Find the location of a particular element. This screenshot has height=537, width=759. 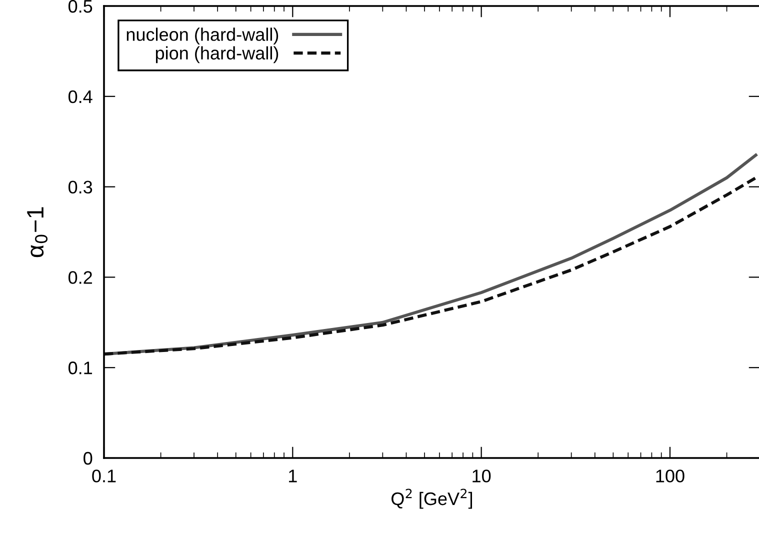

y-tick-label: 0.1 is located at coordinates (80, 368).